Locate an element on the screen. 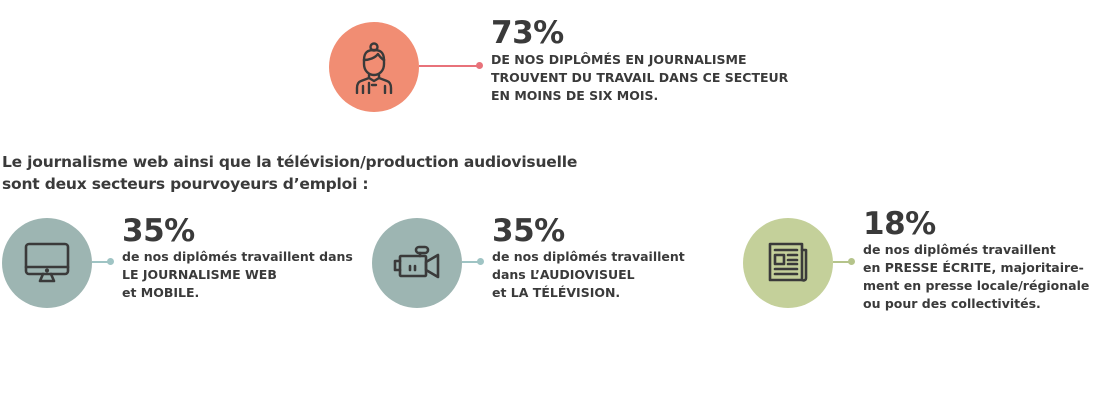  top-stat-connector is located at coordinates (449, 66).